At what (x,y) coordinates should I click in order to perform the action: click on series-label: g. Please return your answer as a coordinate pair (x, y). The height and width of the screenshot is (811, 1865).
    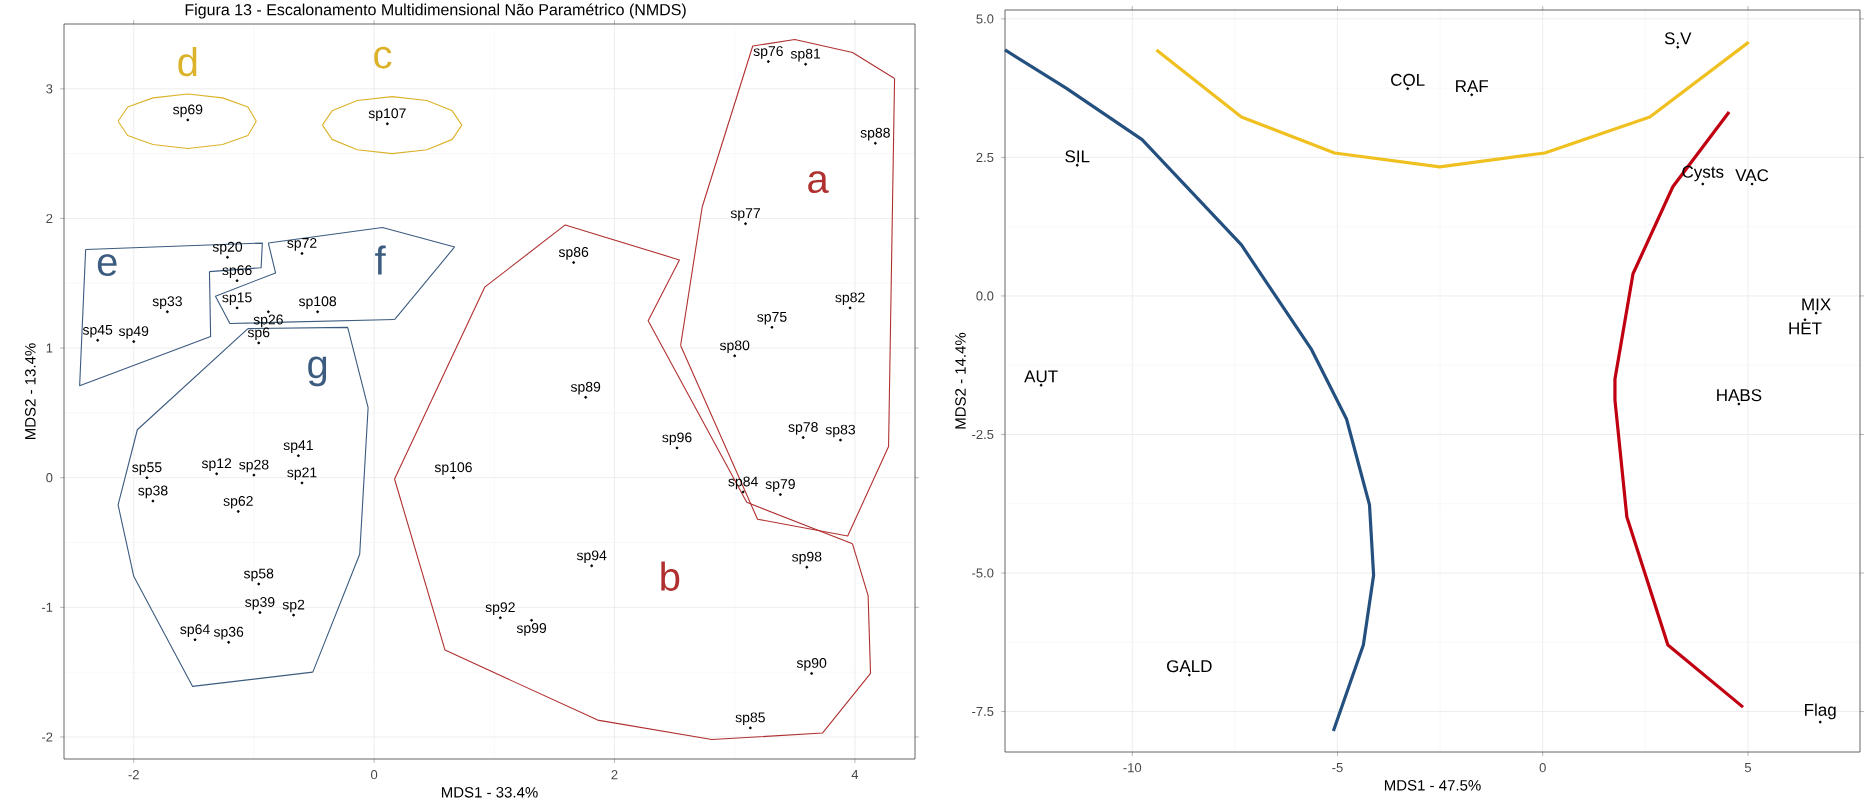
    Looking at the image, I should click on (317, 371).